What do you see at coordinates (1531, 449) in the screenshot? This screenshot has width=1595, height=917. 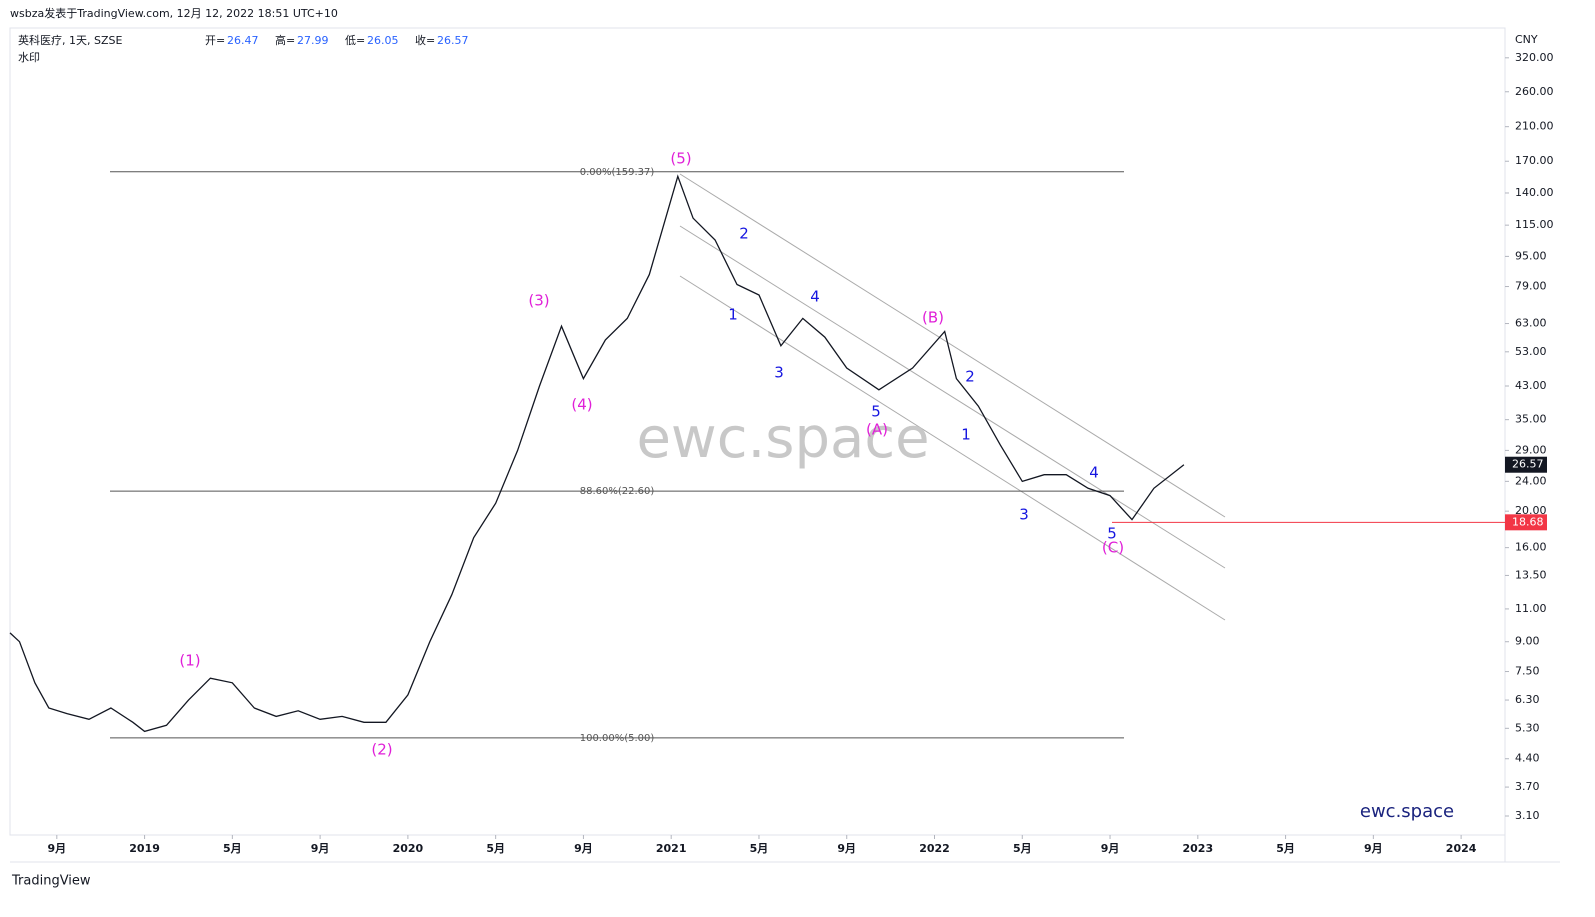 I see `y-tick-label: 29.00` at bounding box center [1531, 449].